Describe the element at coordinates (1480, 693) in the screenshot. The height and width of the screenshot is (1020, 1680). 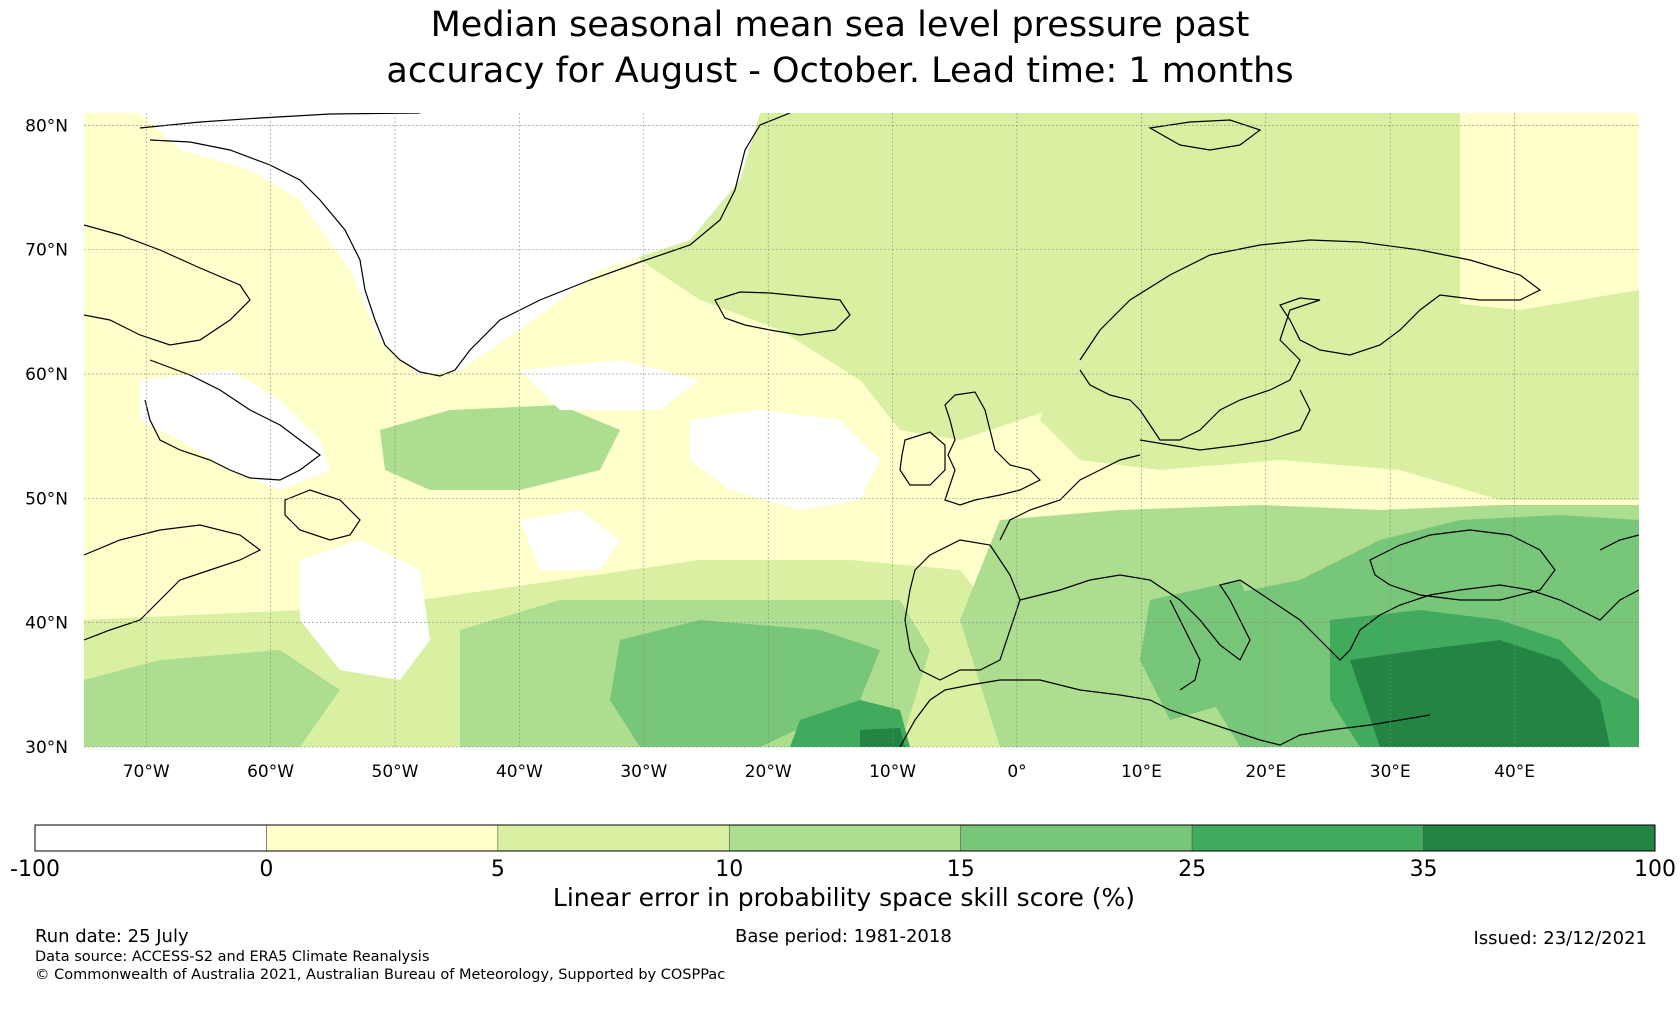
I see `region-levant-dark` at that location.